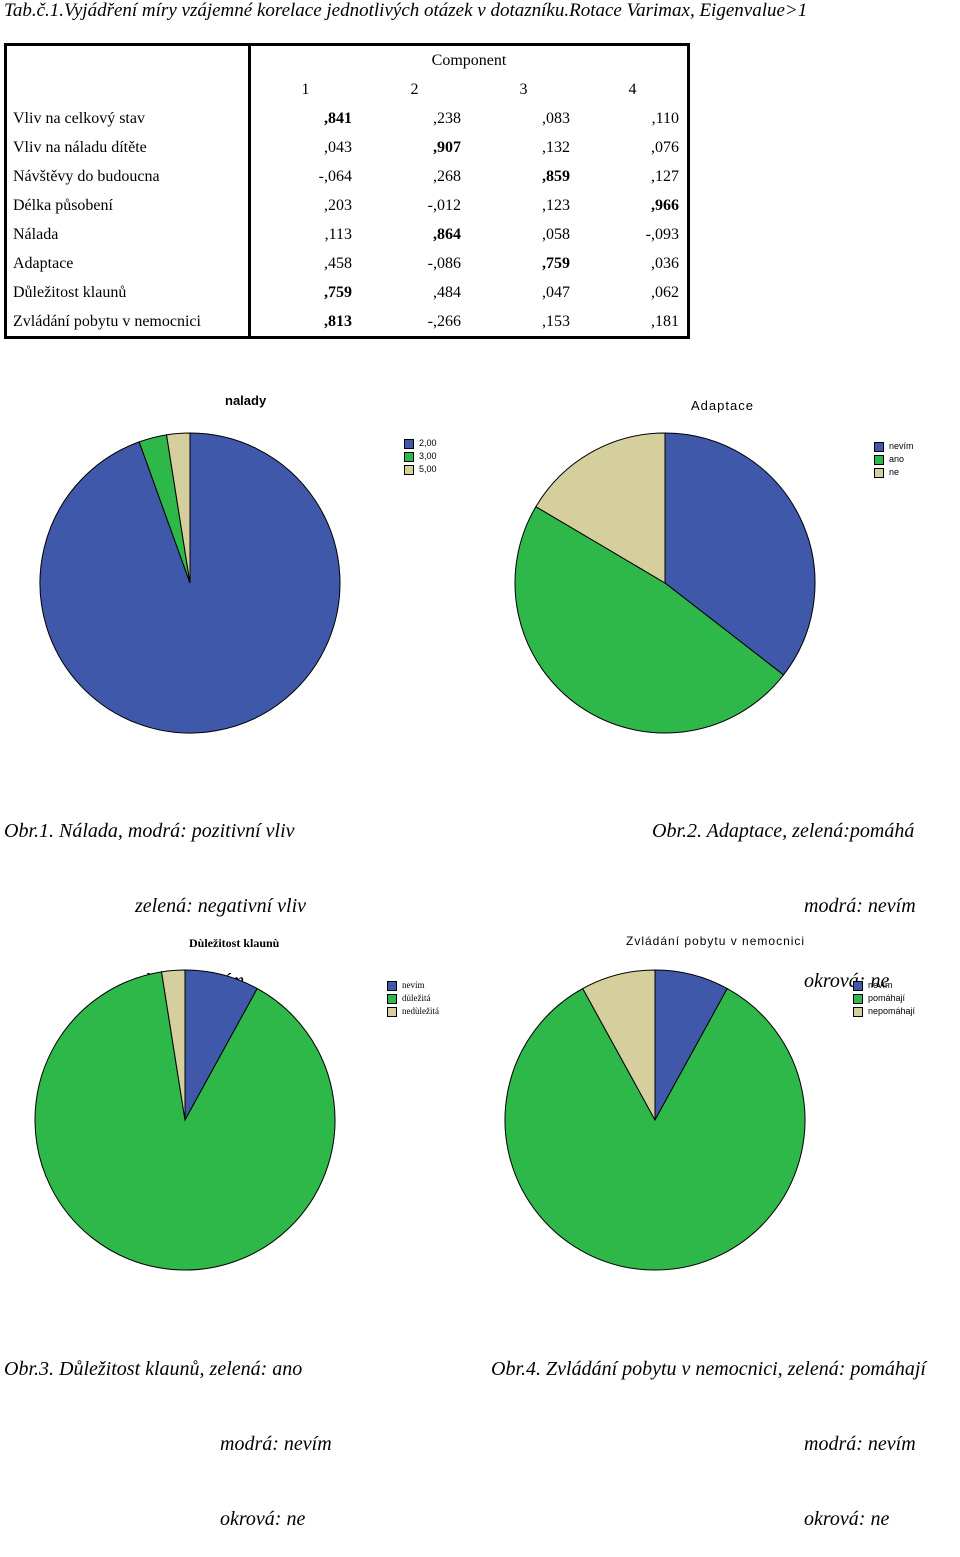  Describe the element at coordinates (556, 205) in the screenshot. I see `table-cell: ,123` at that location.